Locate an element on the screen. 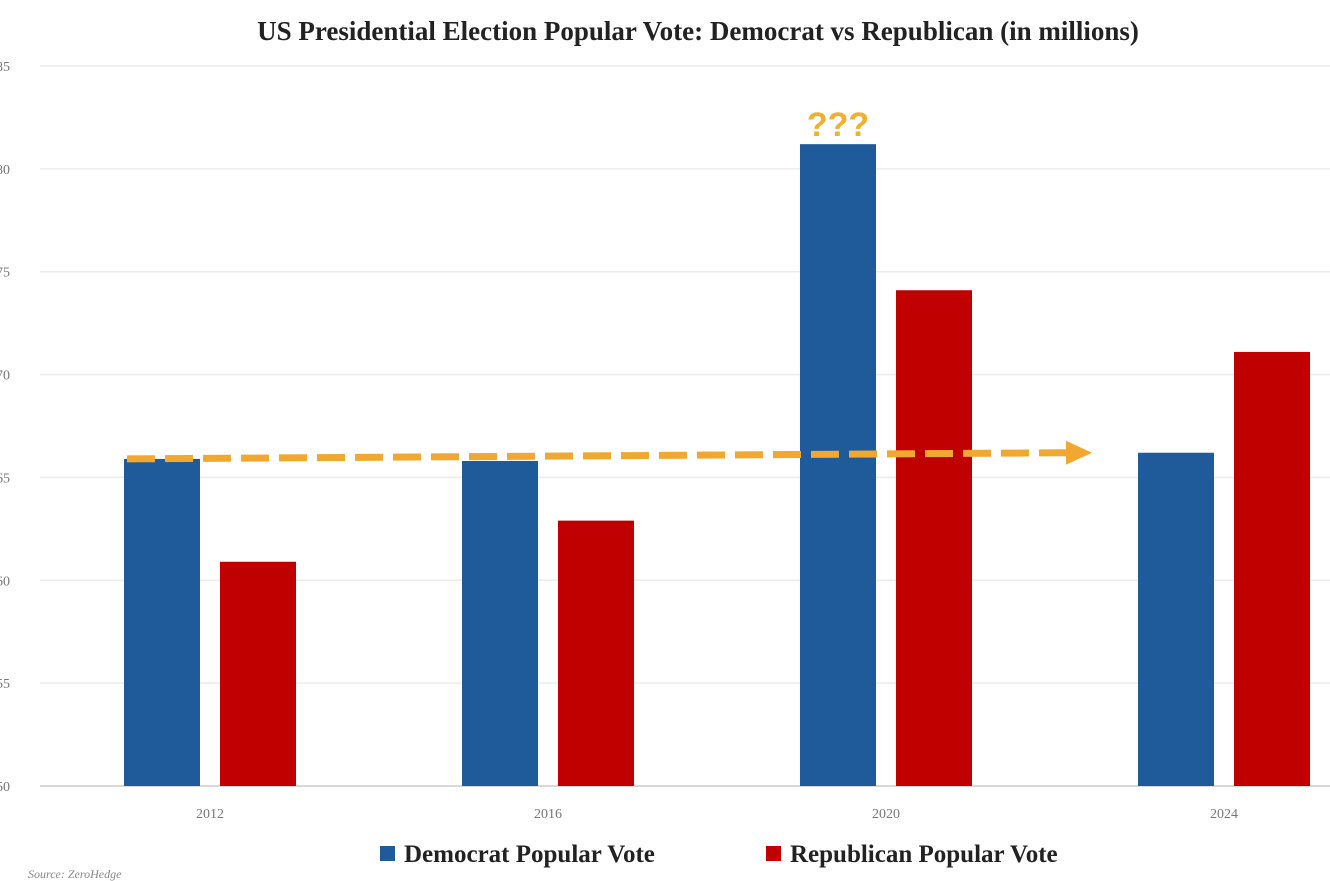 This screenshot has height=881, width=1330. legend-label: Democrat Popular Vote is located at coordinates (529, 854).